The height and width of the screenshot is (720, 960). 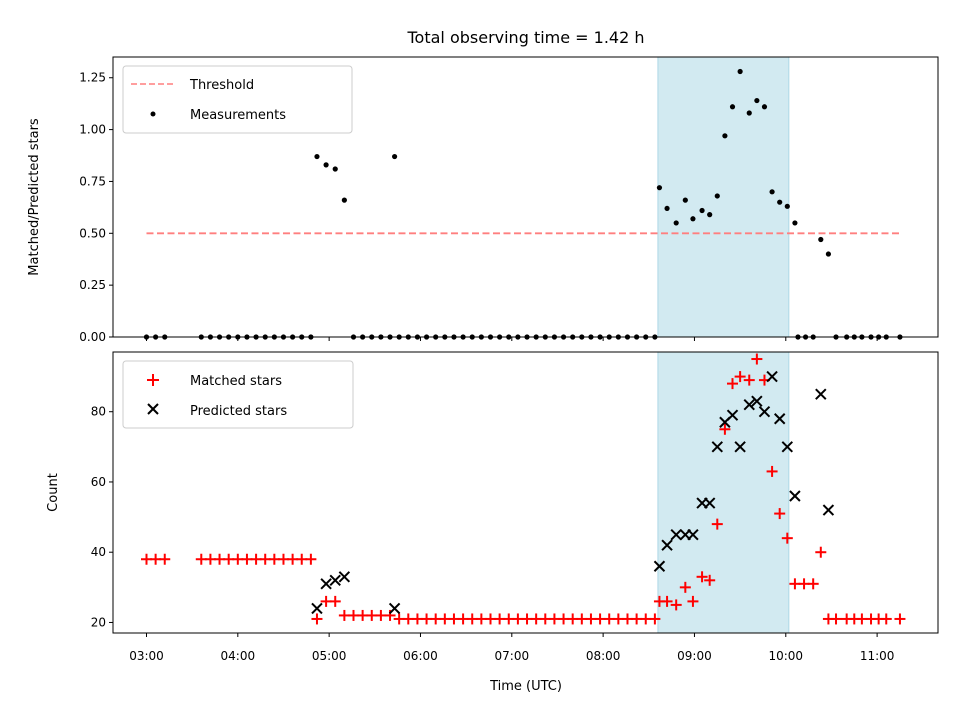 What do you see at coordinates (92, 285) in the screenshot?
I see `y-tick-label: 0.25` at bounding box center [92, 285].